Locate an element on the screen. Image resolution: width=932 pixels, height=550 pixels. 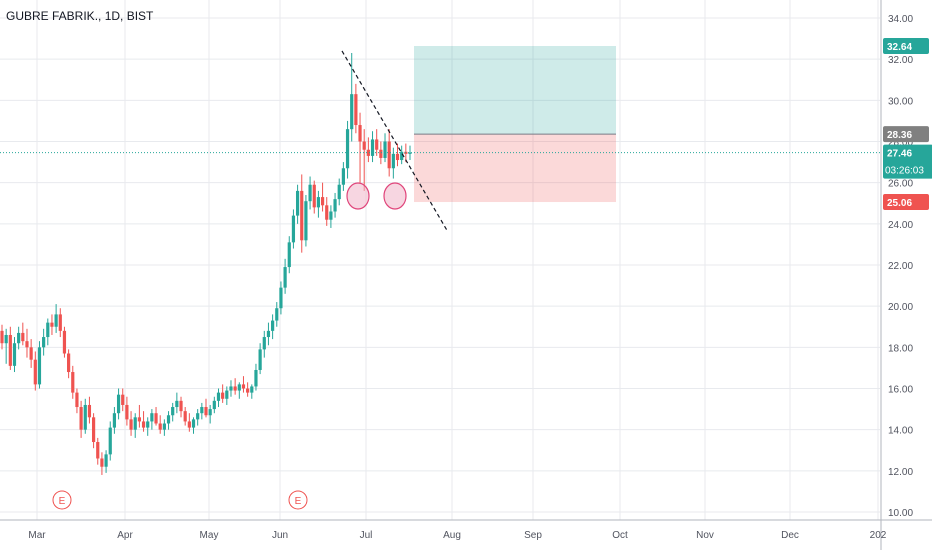
price-tags: 32.64 28.36 27.46 03:26:03 25.06 is located at coordinates (907, 124).